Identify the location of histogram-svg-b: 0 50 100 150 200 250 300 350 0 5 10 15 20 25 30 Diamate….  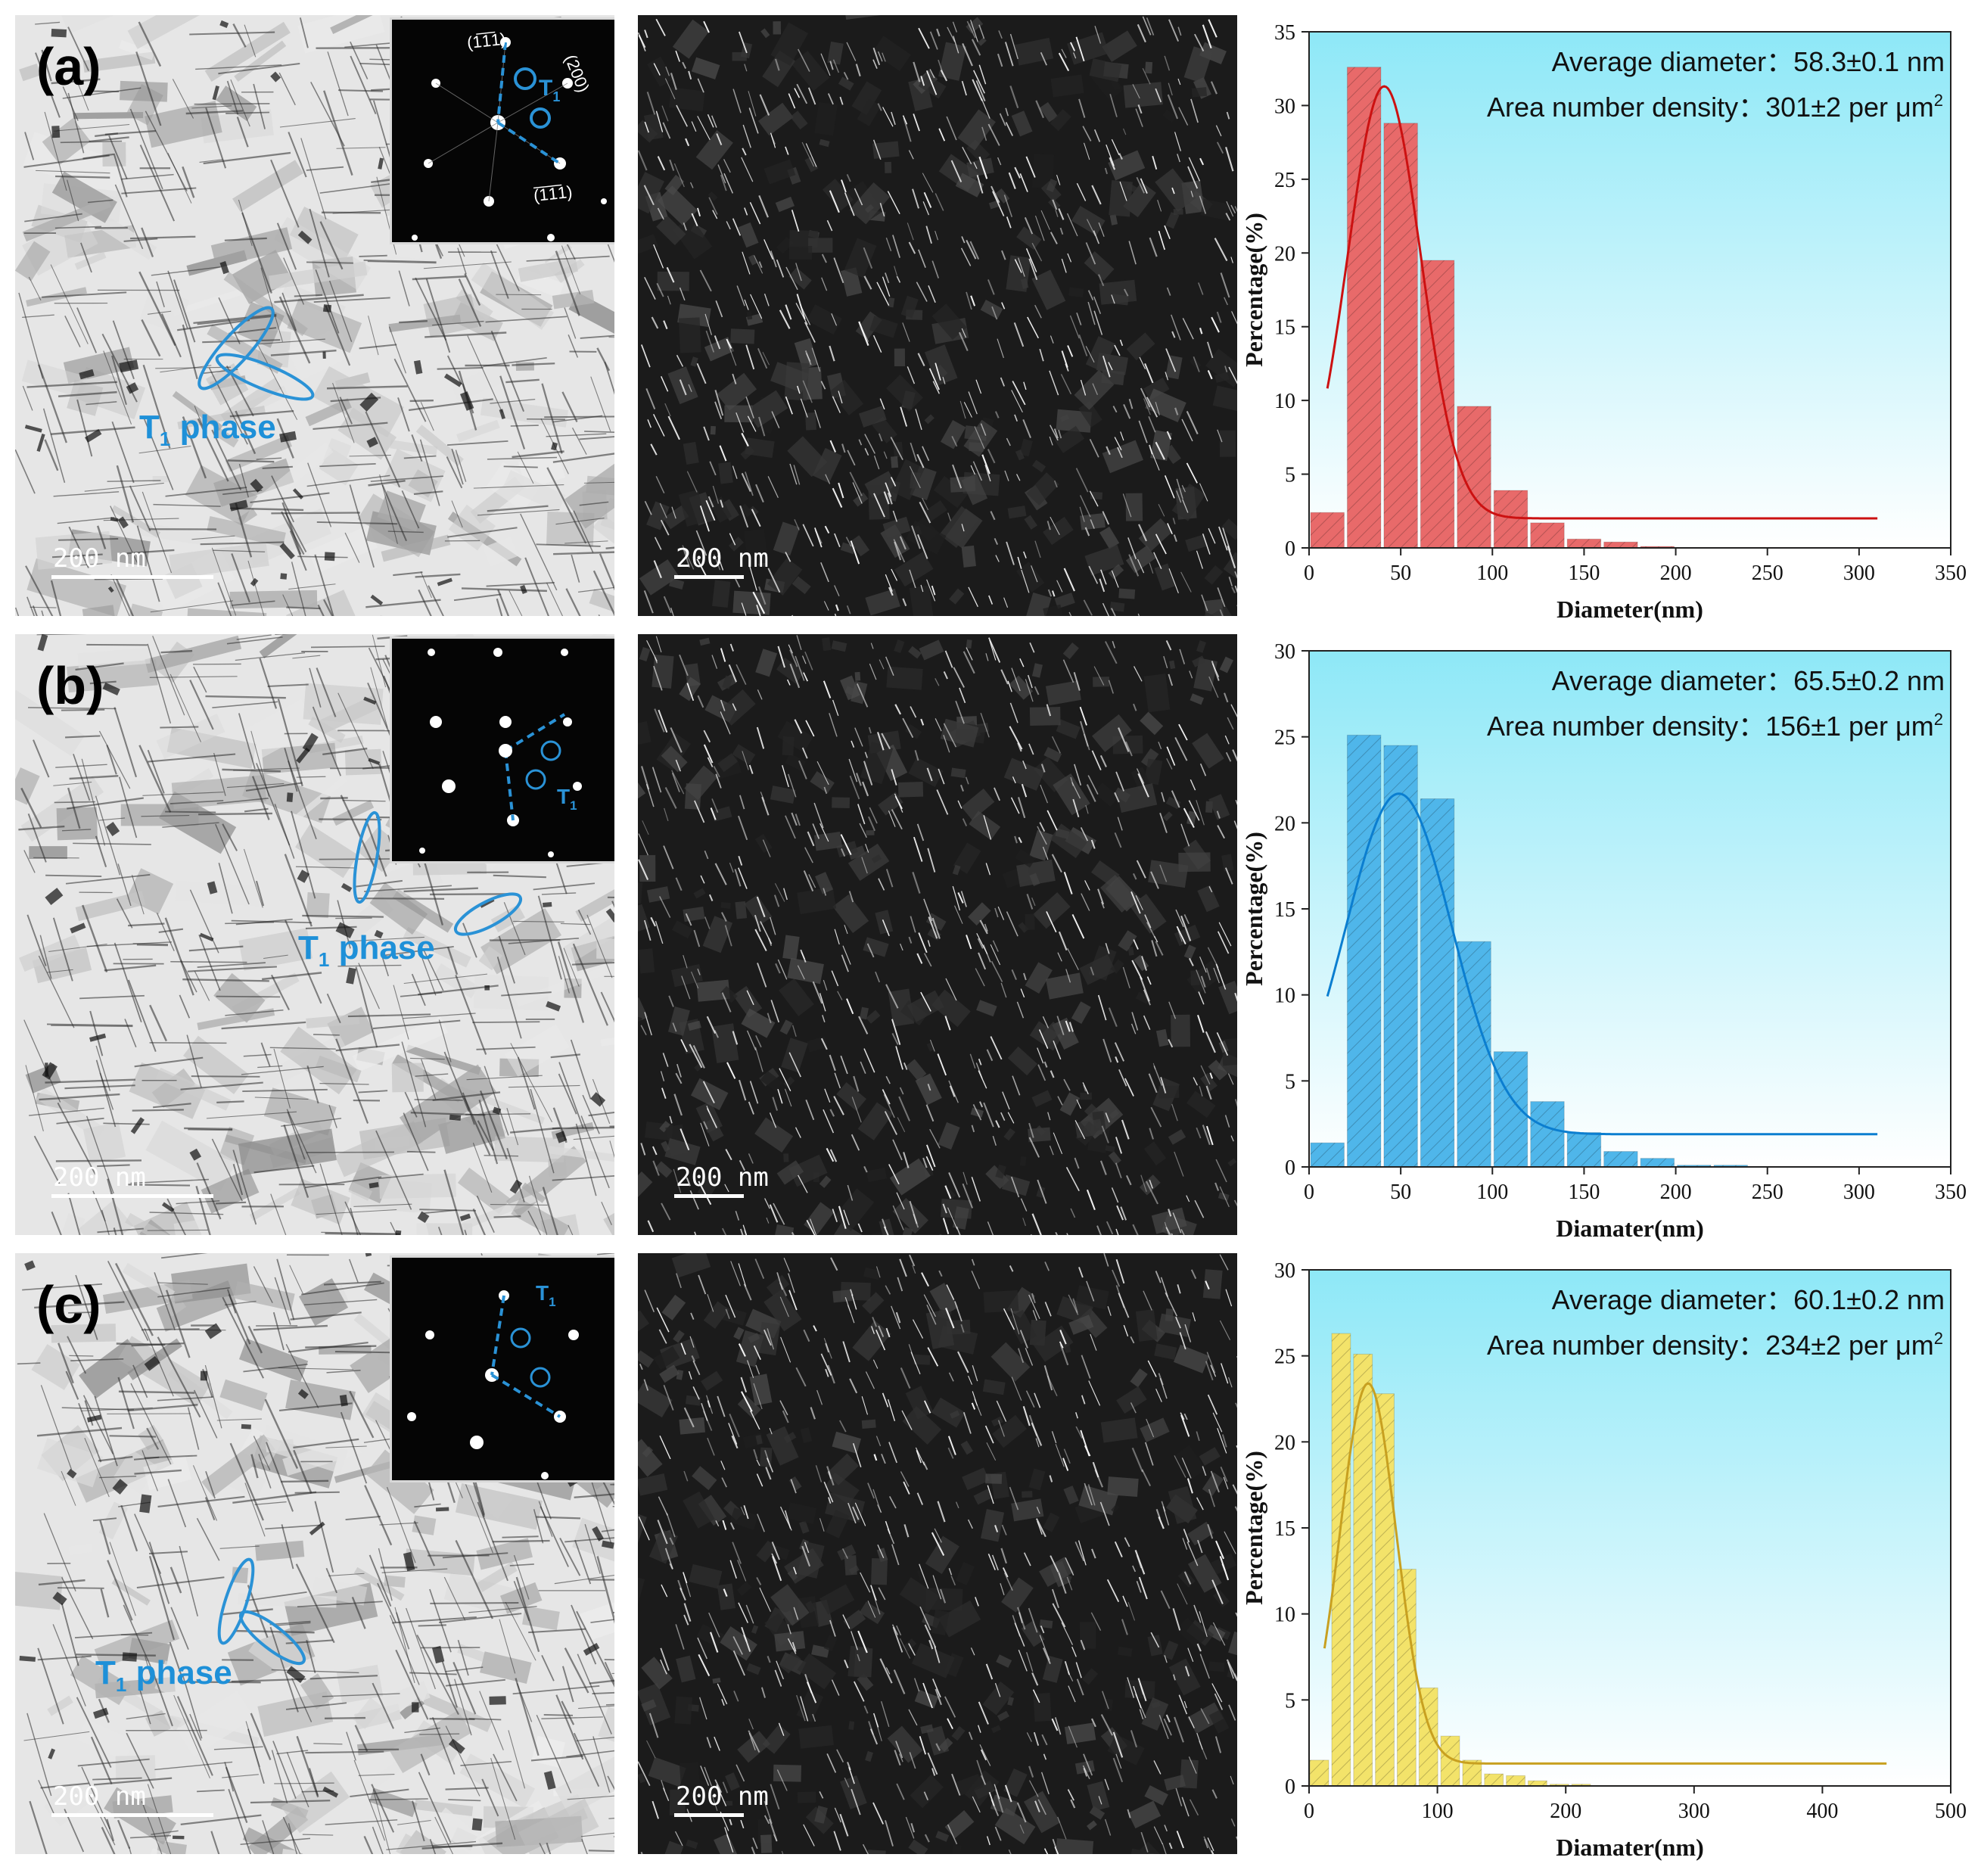
(1604, 941).